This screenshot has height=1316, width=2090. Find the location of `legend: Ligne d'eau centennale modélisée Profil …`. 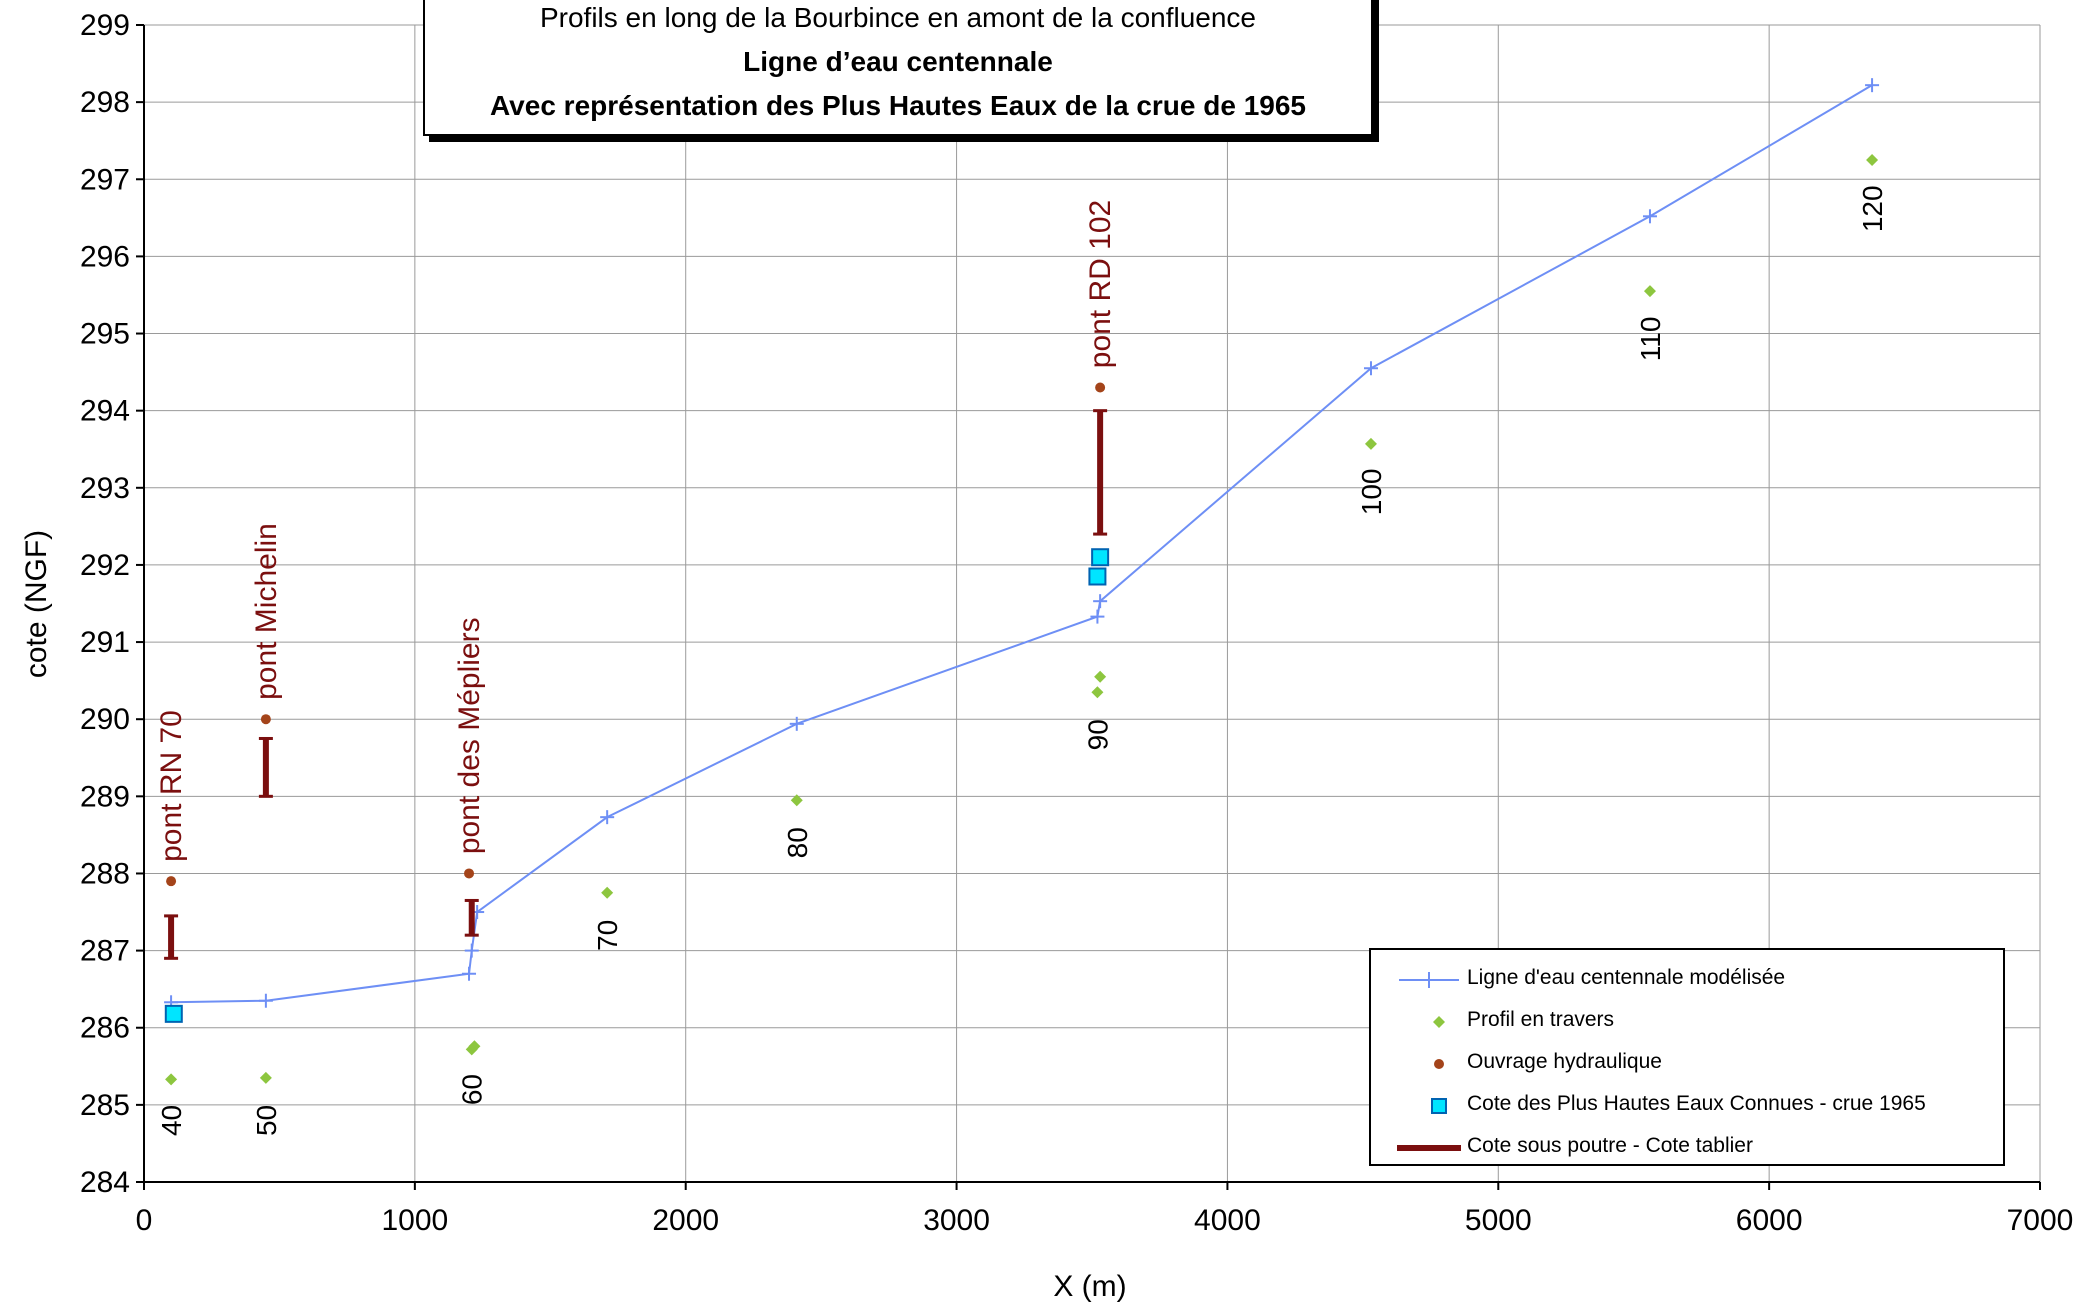

legend: Ligne d'eau centennale modélisée Profil … is located at coordinates (1687, 1057).